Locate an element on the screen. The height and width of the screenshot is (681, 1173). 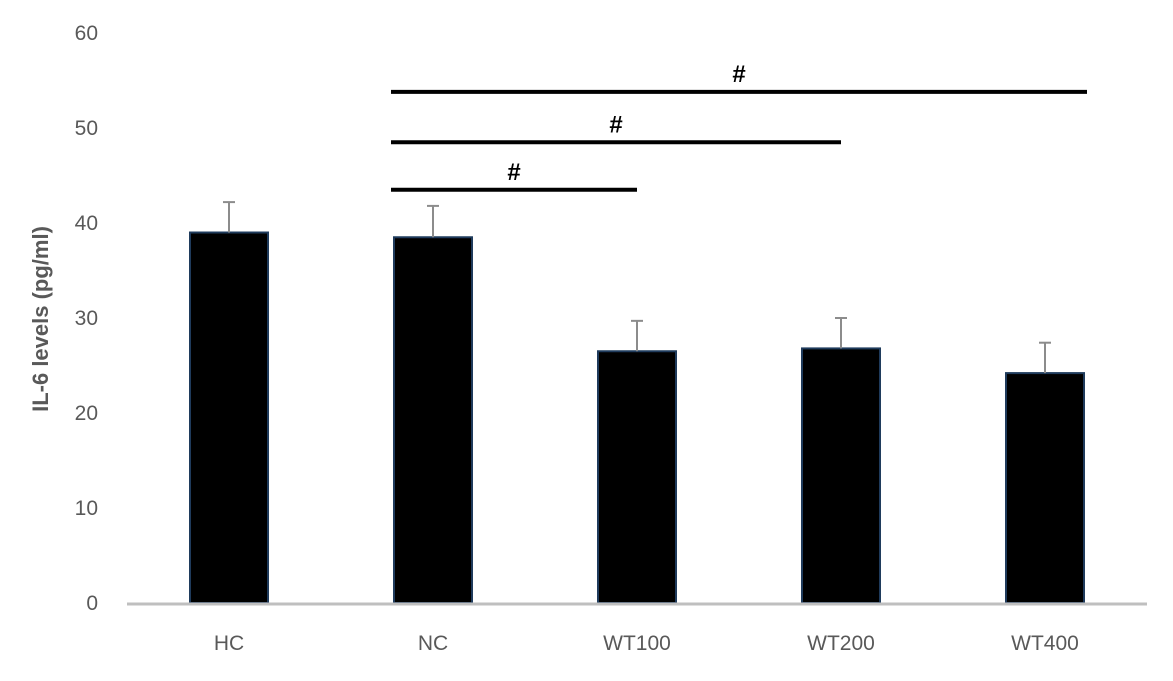
y-tick-label: 30 is located at coordinates (86, 318).